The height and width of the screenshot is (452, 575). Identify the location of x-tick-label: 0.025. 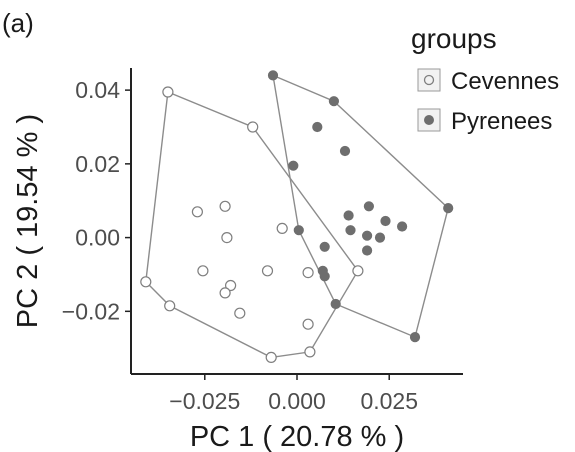
(389, 401).